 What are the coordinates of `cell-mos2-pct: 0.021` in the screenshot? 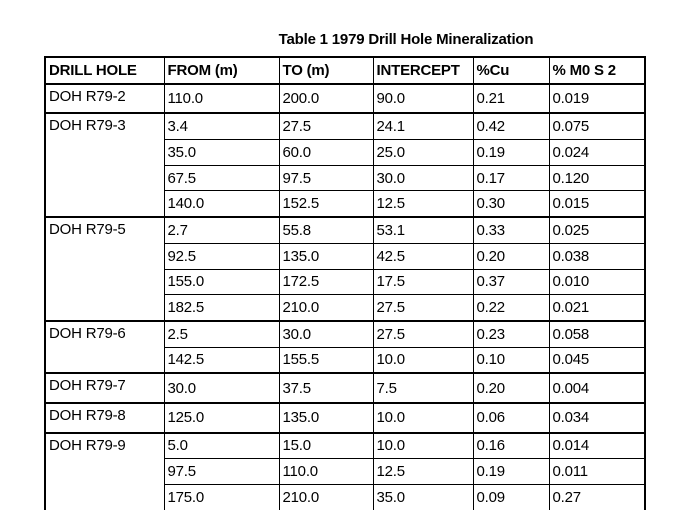 It's located at (597, 308).